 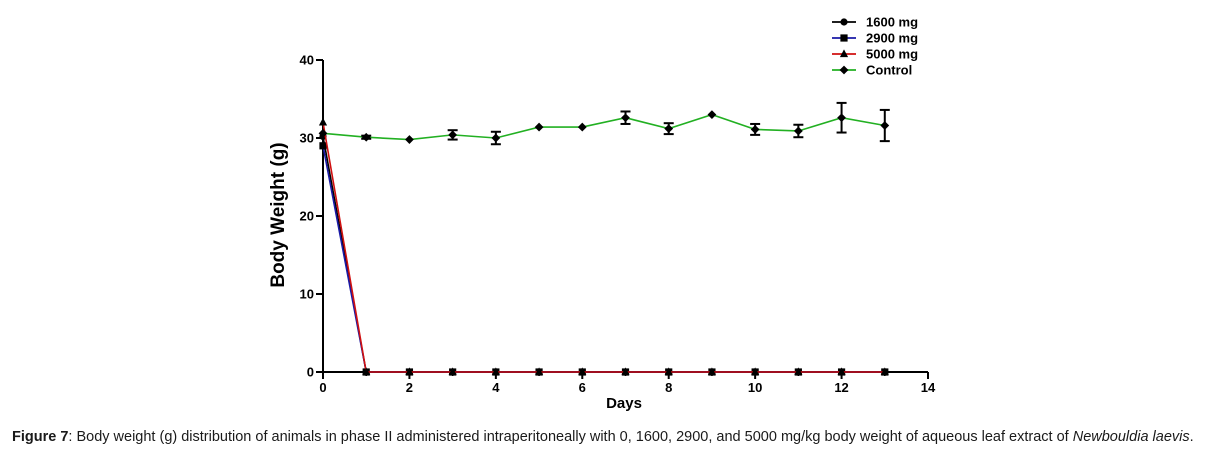 I want to click on x-axis-label: Days, so click(x=624, y=403).